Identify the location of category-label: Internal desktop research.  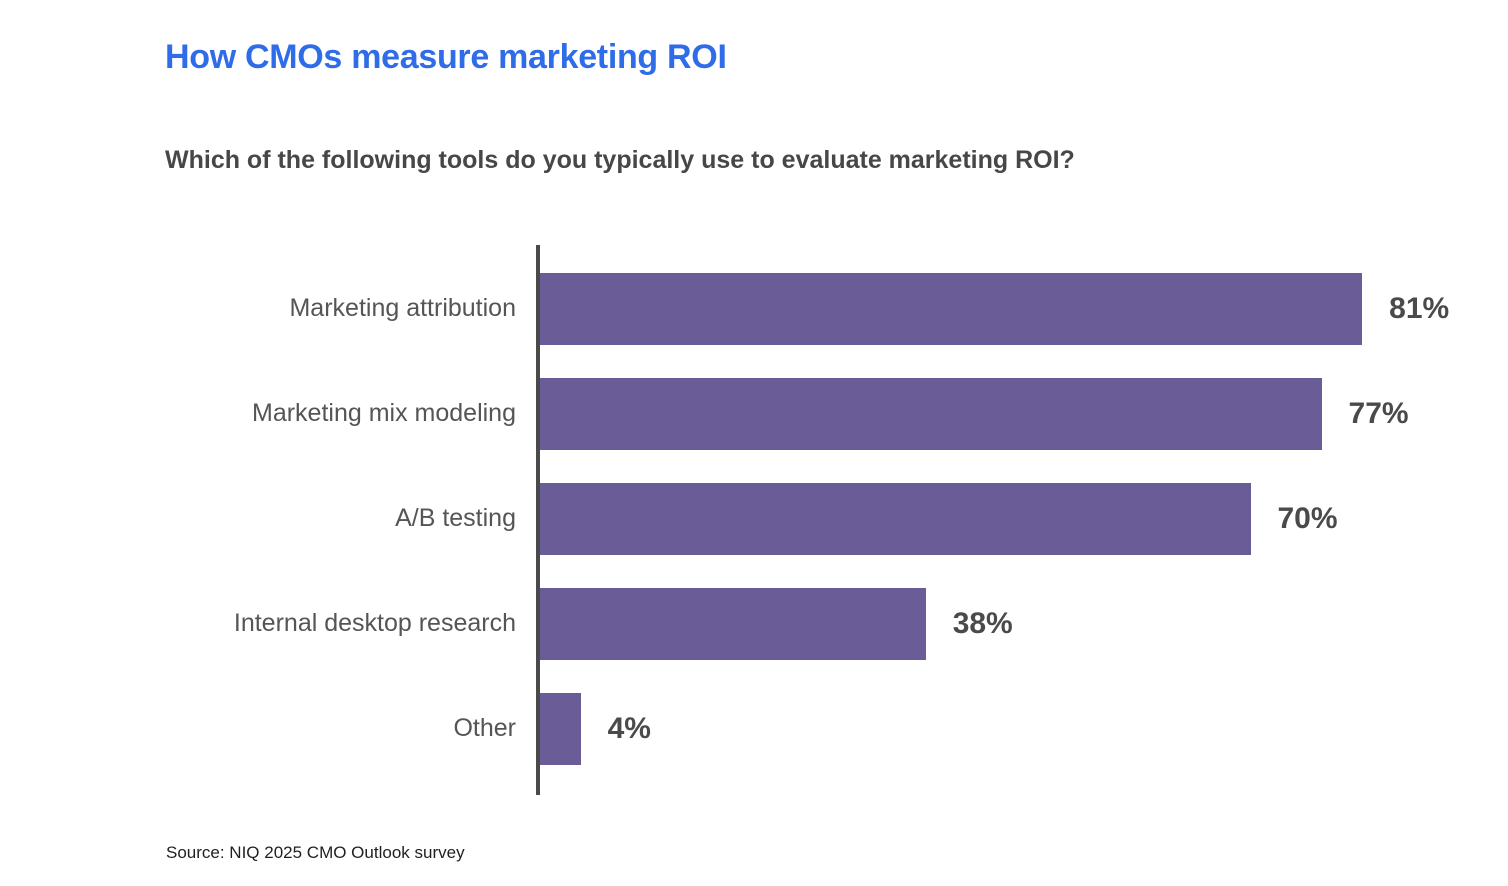
(374, 623).